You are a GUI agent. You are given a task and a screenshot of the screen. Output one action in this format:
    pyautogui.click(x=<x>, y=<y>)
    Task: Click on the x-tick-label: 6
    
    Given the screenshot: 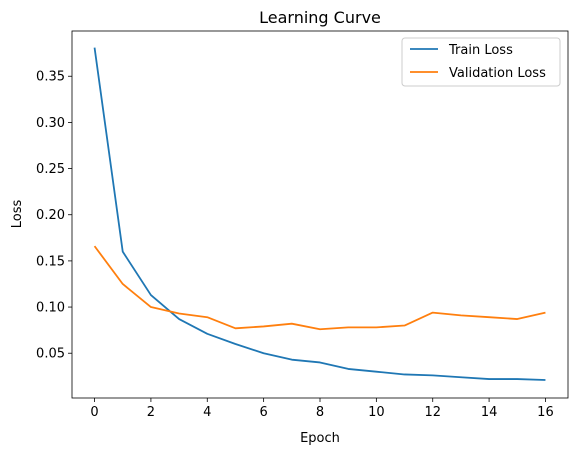 What is the action you would take?
    pyautogui.click(x=263, y=412)
    